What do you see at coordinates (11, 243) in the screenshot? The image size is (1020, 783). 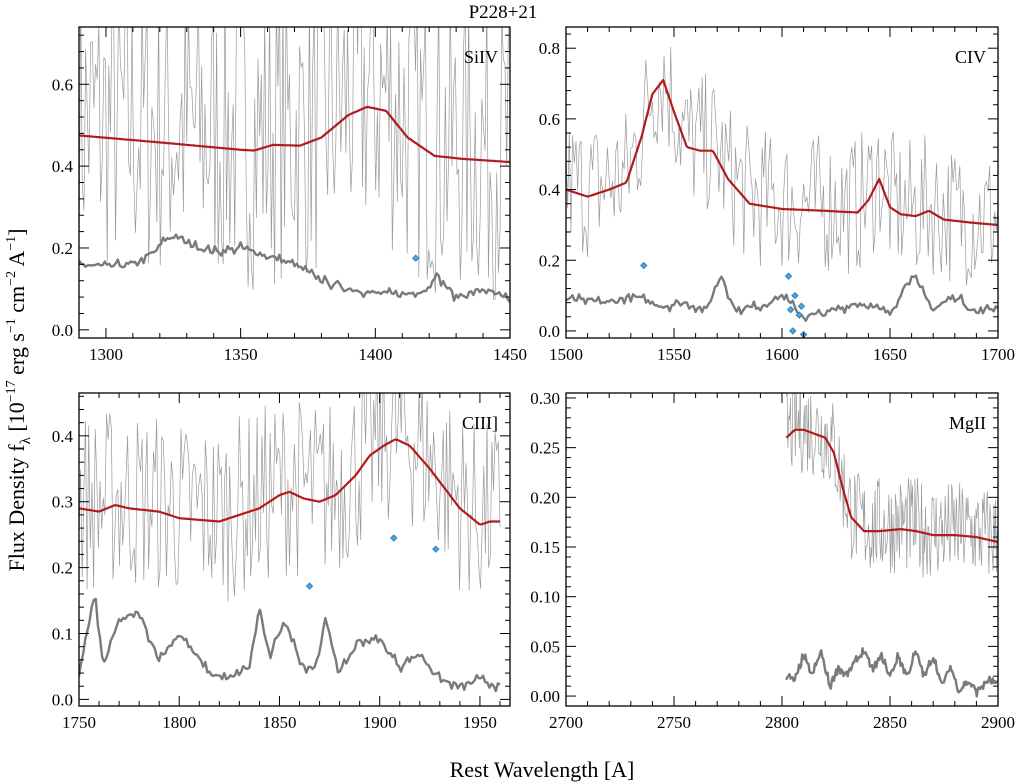 I see `ylabel-exp-4: −1` at bounding box center [11, 243].